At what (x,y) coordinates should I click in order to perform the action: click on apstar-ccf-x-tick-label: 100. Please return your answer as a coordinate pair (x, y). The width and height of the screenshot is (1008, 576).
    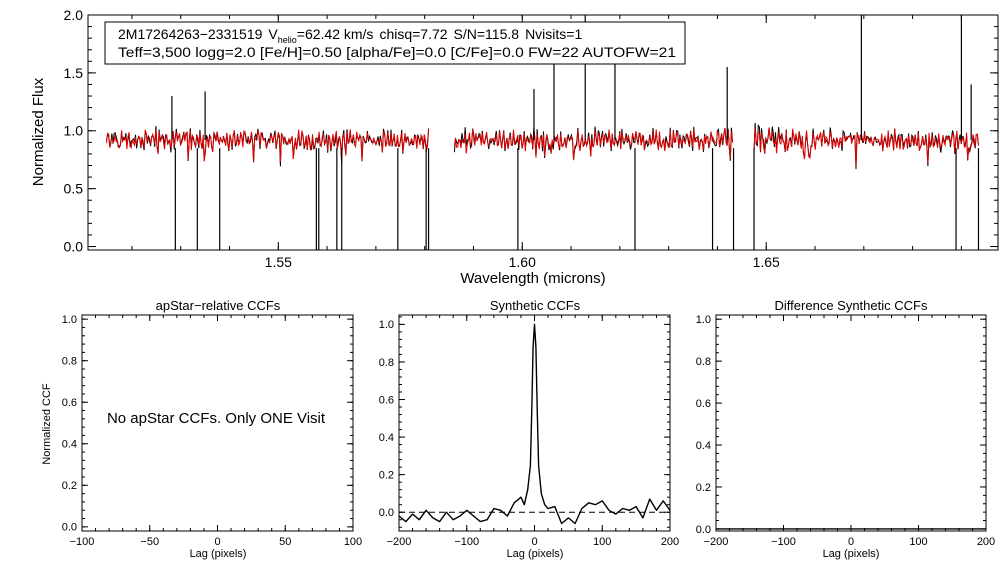
    Looking at the image, I should click on (353, 542).